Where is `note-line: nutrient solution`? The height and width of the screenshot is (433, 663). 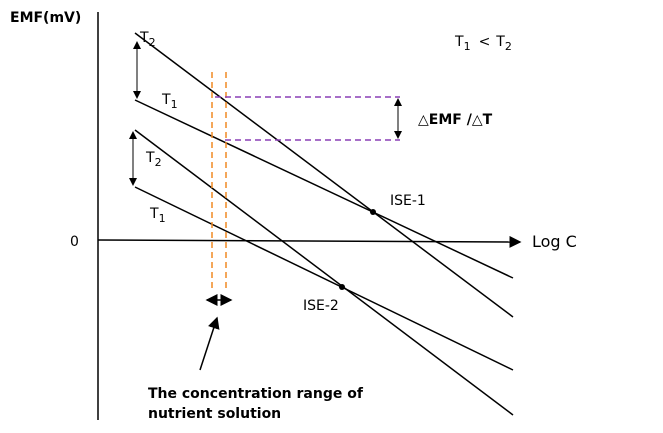 note-line: nutrient solution is located at coordinates (214, 414).